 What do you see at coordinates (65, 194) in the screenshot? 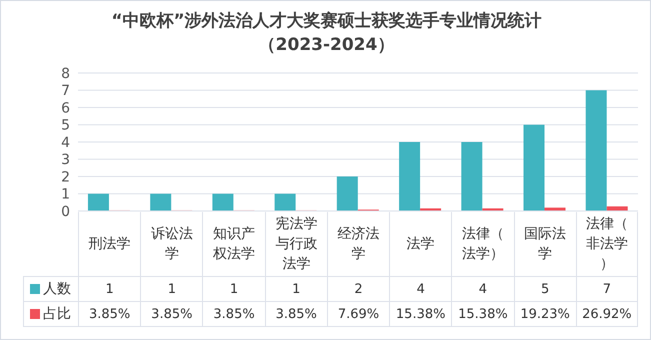
I see `y-tick-label: 1` at bounding box center [65, 194].